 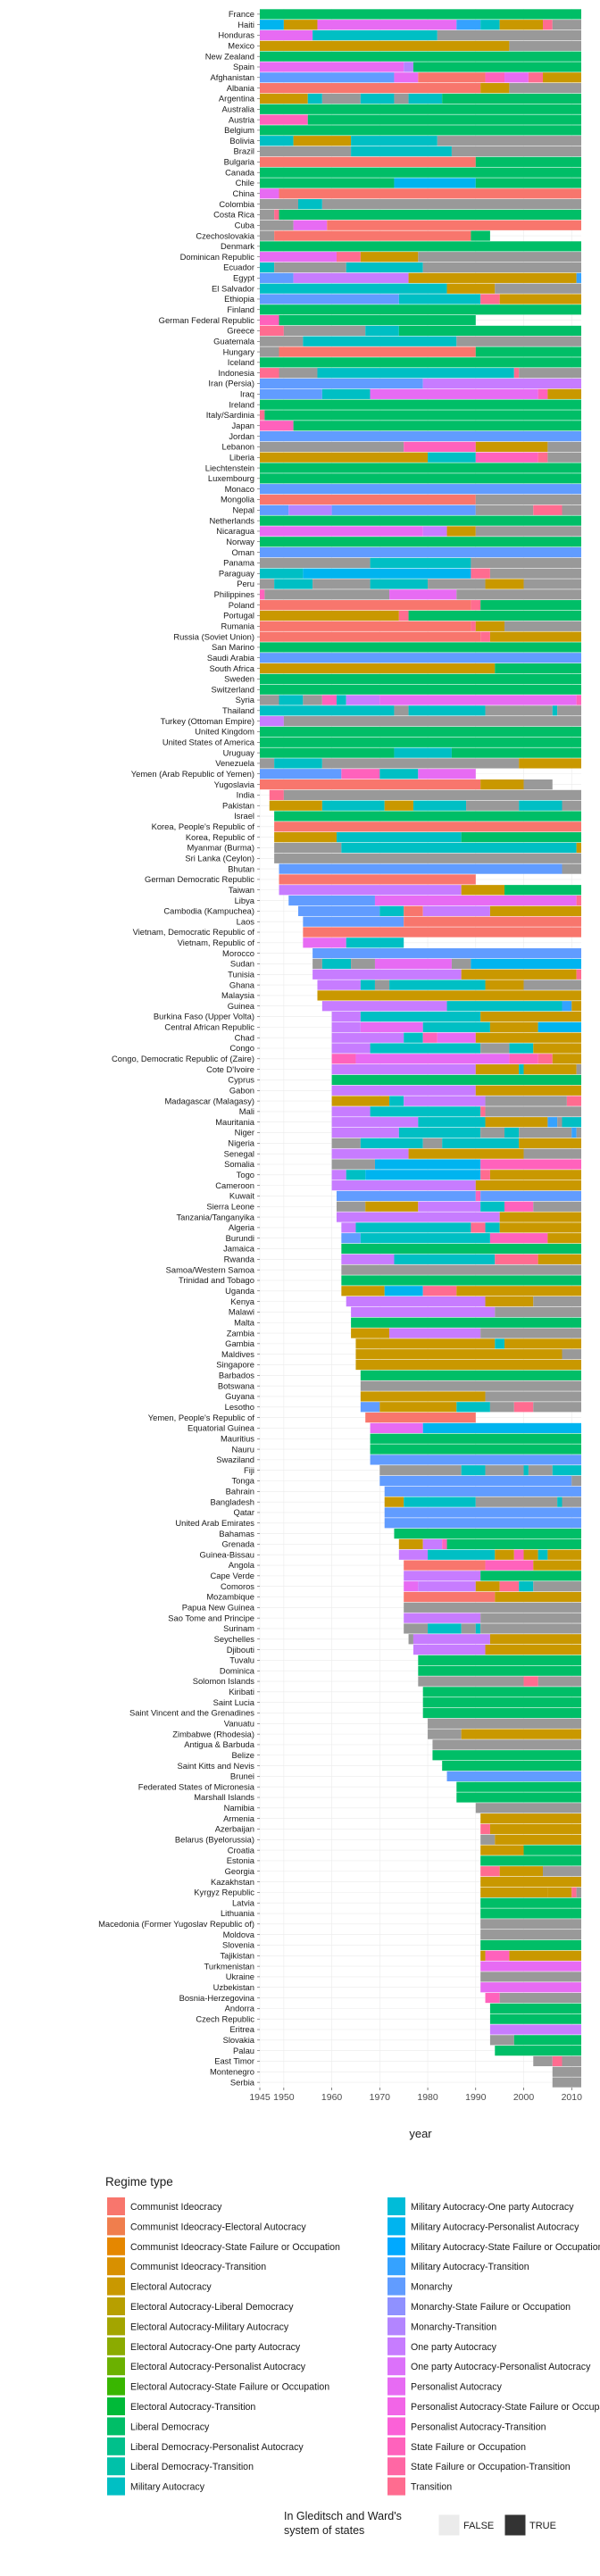 I want to click on system-legend-swatch, so click(x=515, y=2525).